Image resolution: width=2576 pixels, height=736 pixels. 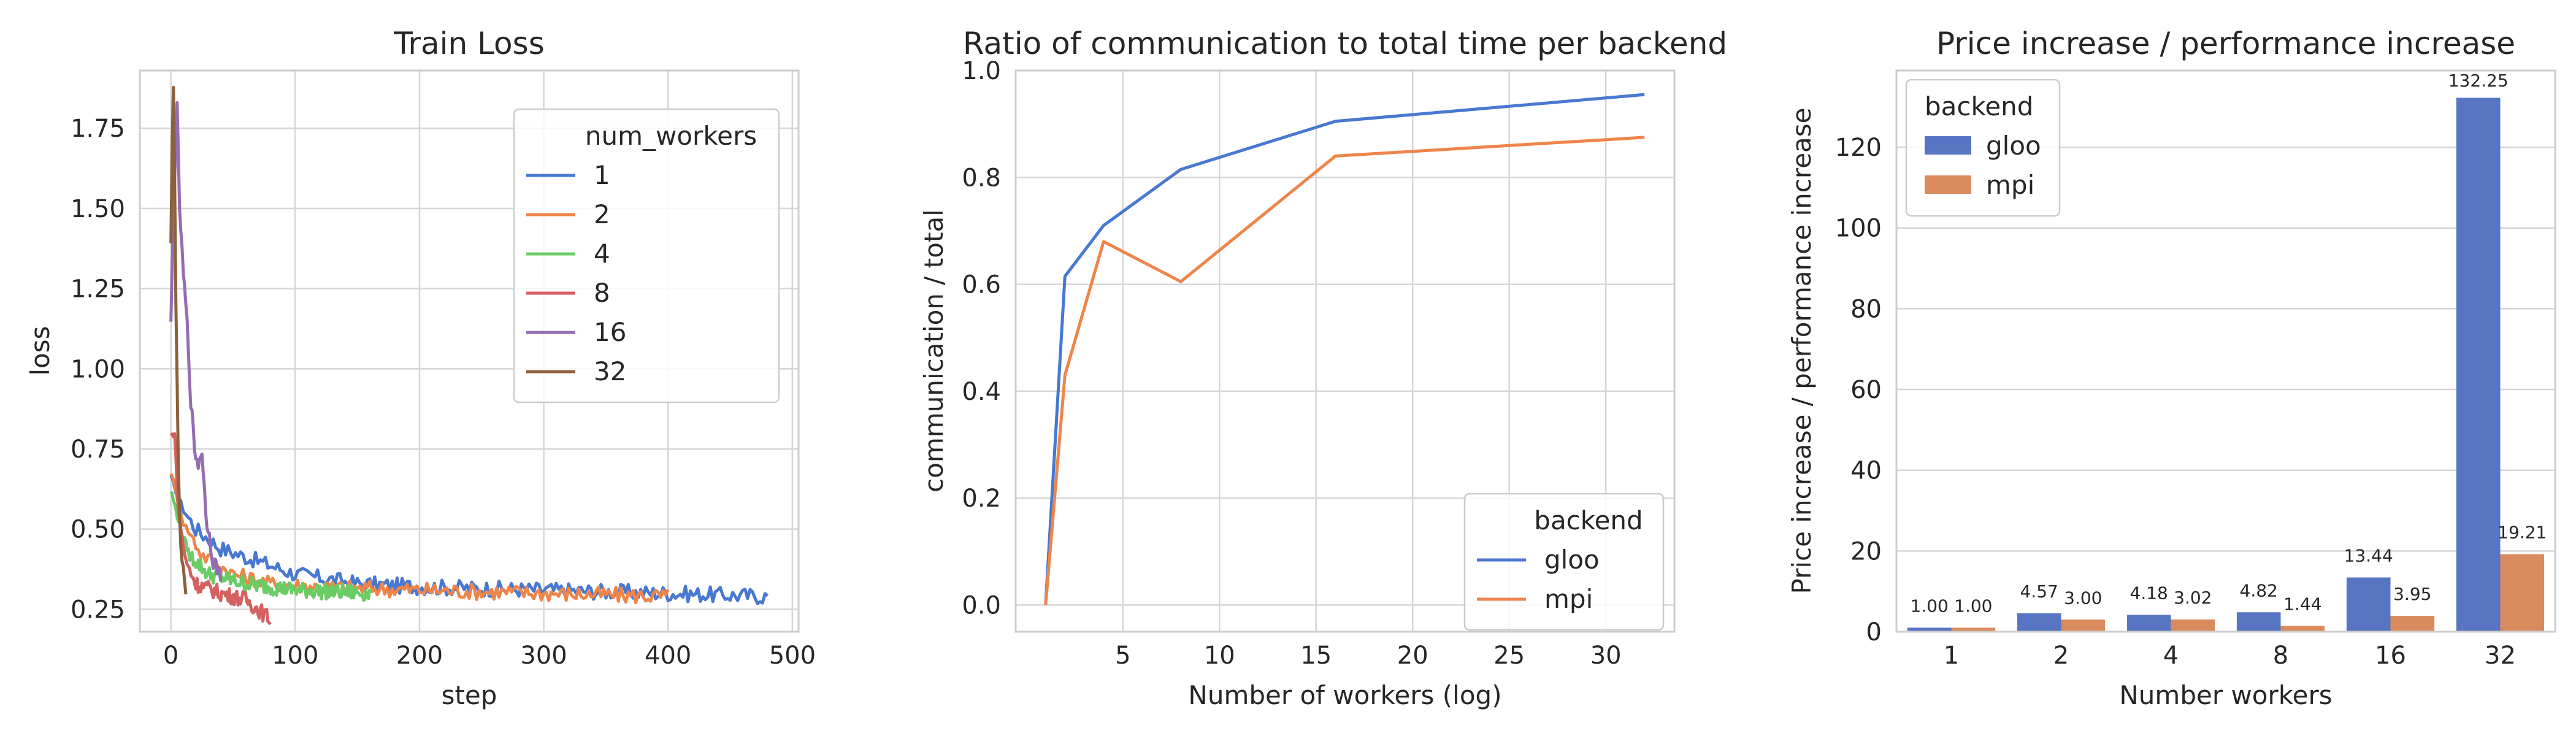 I want to click on x-tick-label: 2, so click(x=2061, y=656).